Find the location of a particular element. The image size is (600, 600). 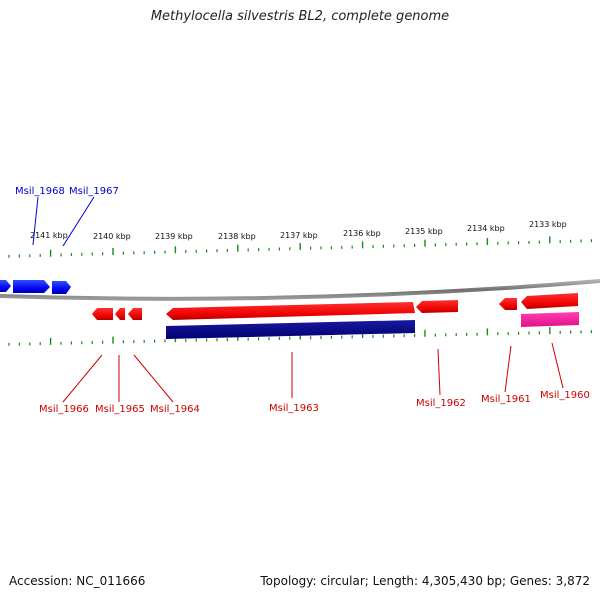

gene-arrow-msil-1962 is located at coordinates (437, 306).